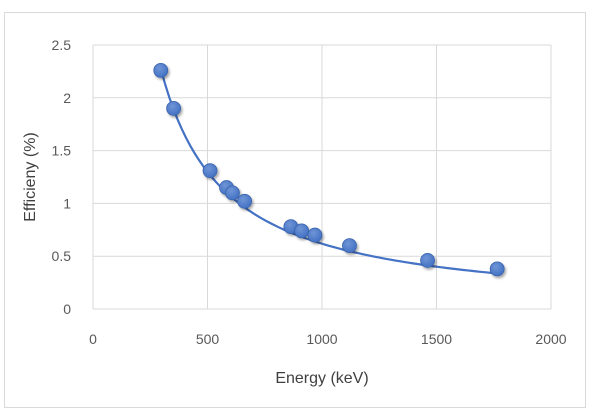  What do you see at coordinates (436, 339) in the screenshot?
I see `x-tick-label: 1500` at bounding box center [436, 339].